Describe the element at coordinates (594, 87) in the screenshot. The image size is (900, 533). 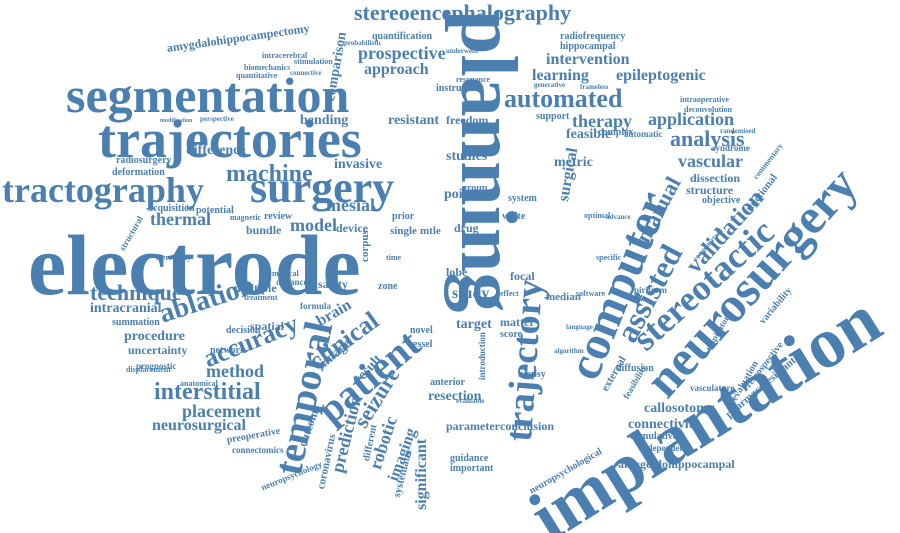
I see `word-frameless: frameless` at that location.